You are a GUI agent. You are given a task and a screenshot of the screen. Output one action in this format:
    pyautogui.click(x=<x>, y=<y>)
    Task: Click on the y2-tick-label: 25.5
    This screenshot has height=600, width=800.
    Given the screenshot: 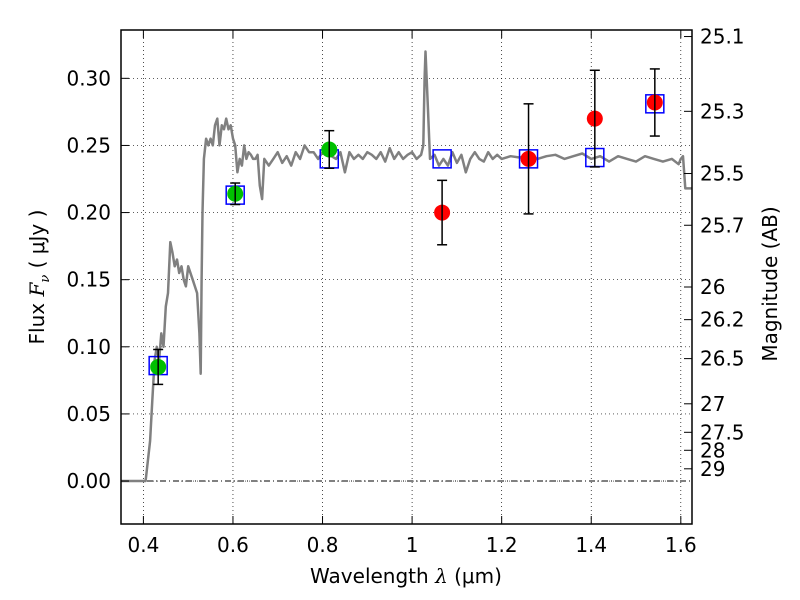 What is the action you would take?
    pyautogui.click(x=722, y=174)
    